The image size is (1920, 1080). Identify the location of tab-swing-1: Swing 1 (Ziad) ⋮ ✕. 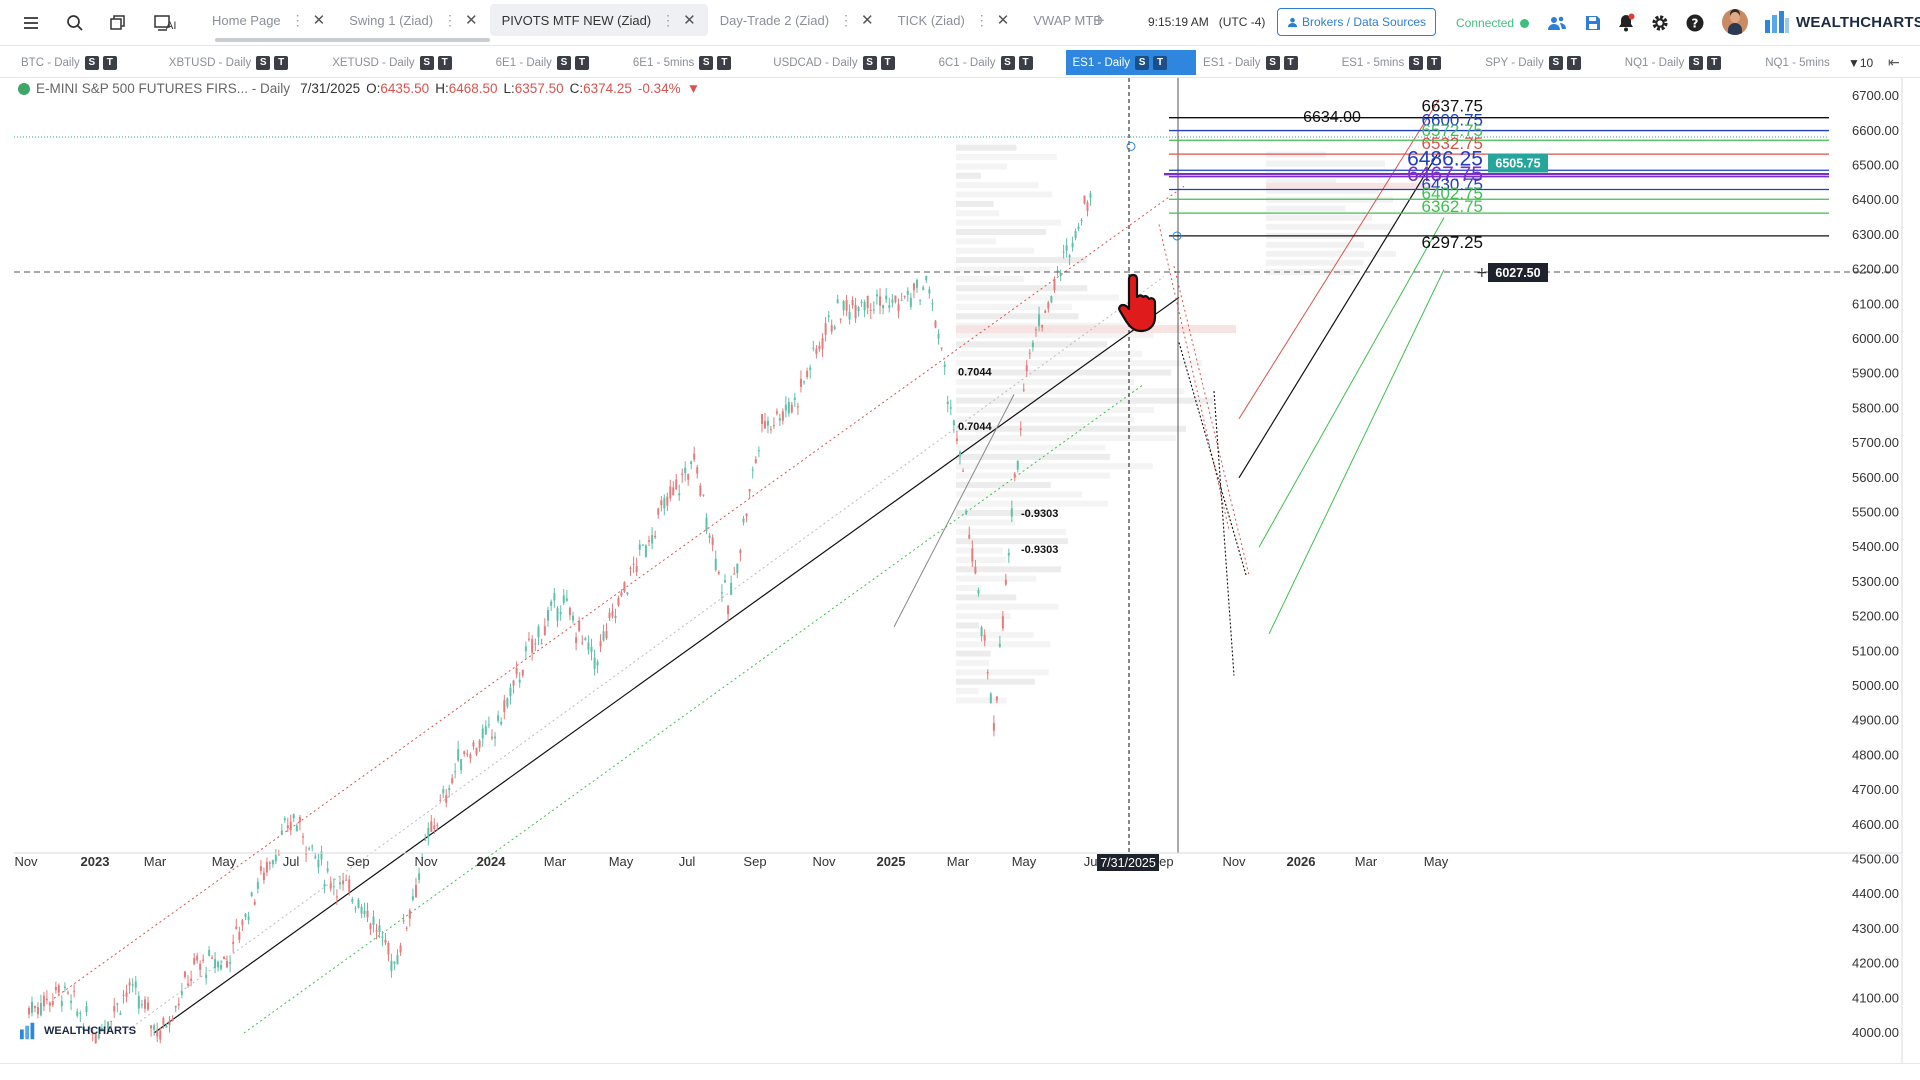
(413, 20).